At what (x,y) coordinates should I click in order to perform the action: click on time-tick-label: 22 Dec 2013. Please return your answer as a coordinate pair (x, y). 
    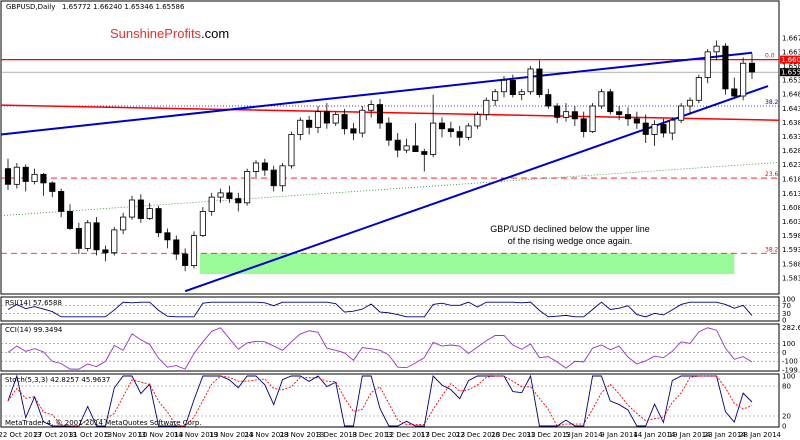
    Looking at the image, I should click on (478, 435).